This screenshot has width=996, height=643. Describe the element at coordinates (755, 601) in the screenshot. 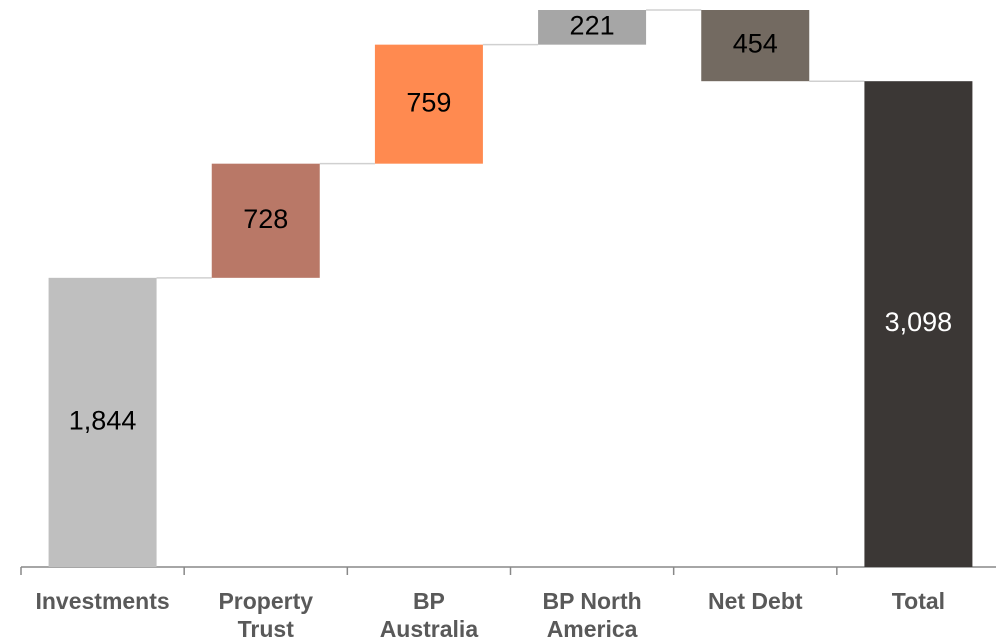

I see `x-tick-label: Net Debt` at that location.